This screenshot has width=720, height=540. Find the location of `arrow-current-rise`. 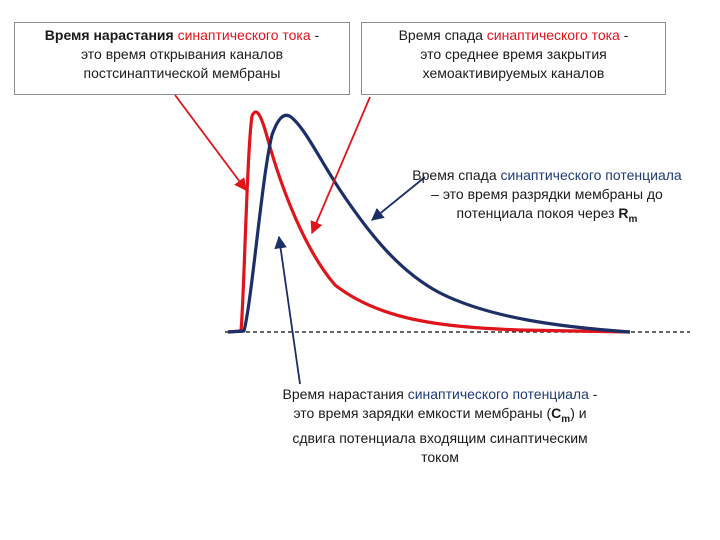

arrow-current-rise is located at coordinates (210, 143).